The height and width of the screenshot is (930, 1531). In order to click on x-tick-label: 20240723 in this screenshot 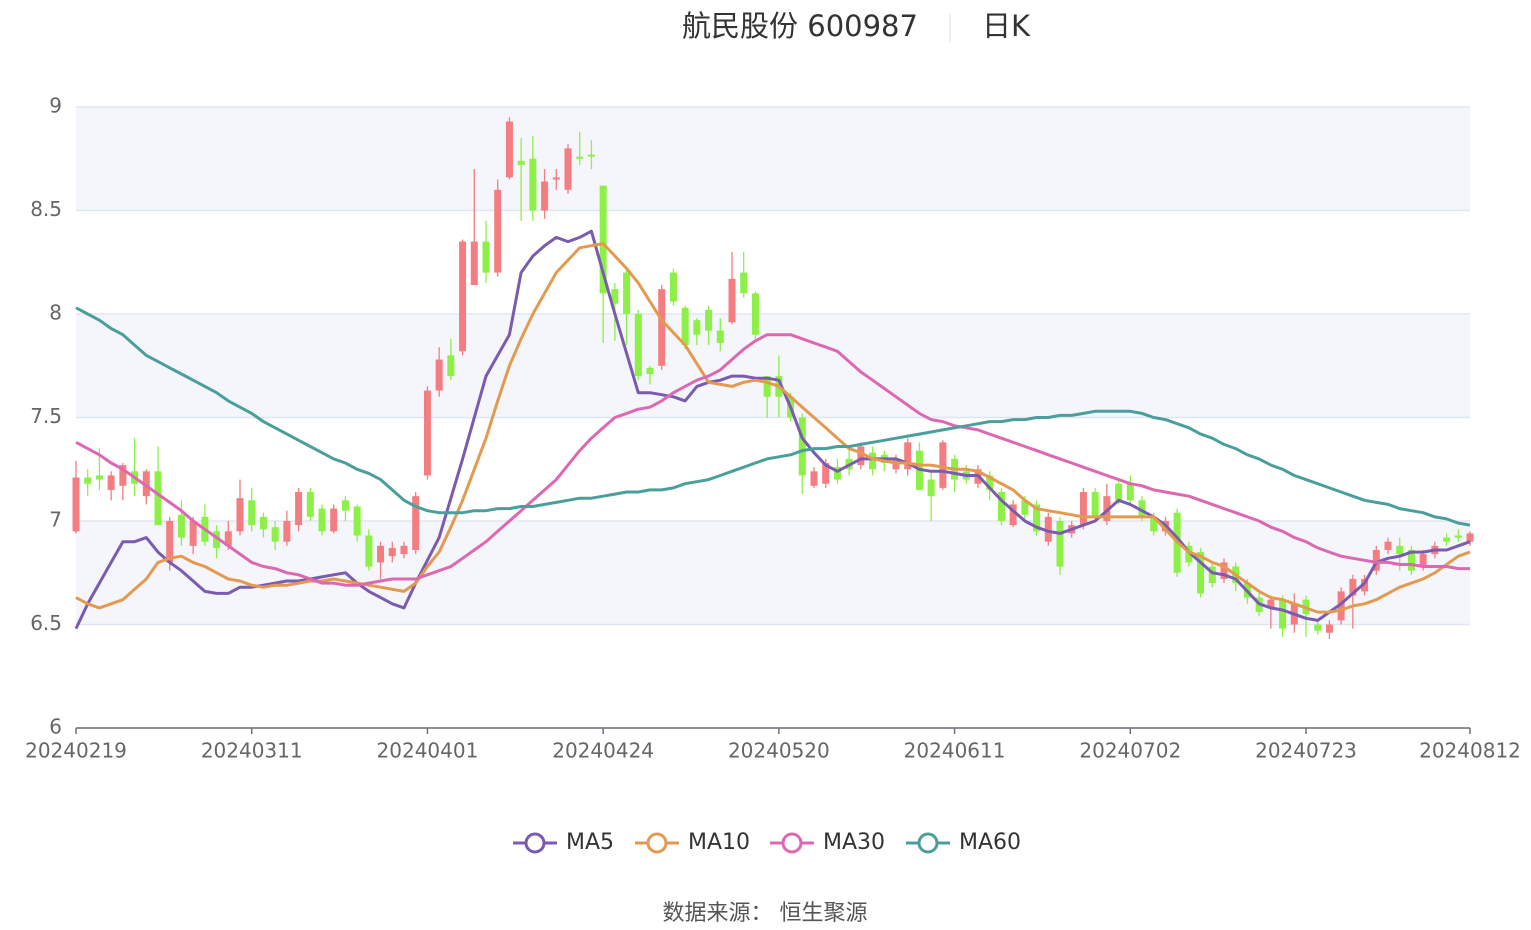, I will do `click(1306, 751)`.